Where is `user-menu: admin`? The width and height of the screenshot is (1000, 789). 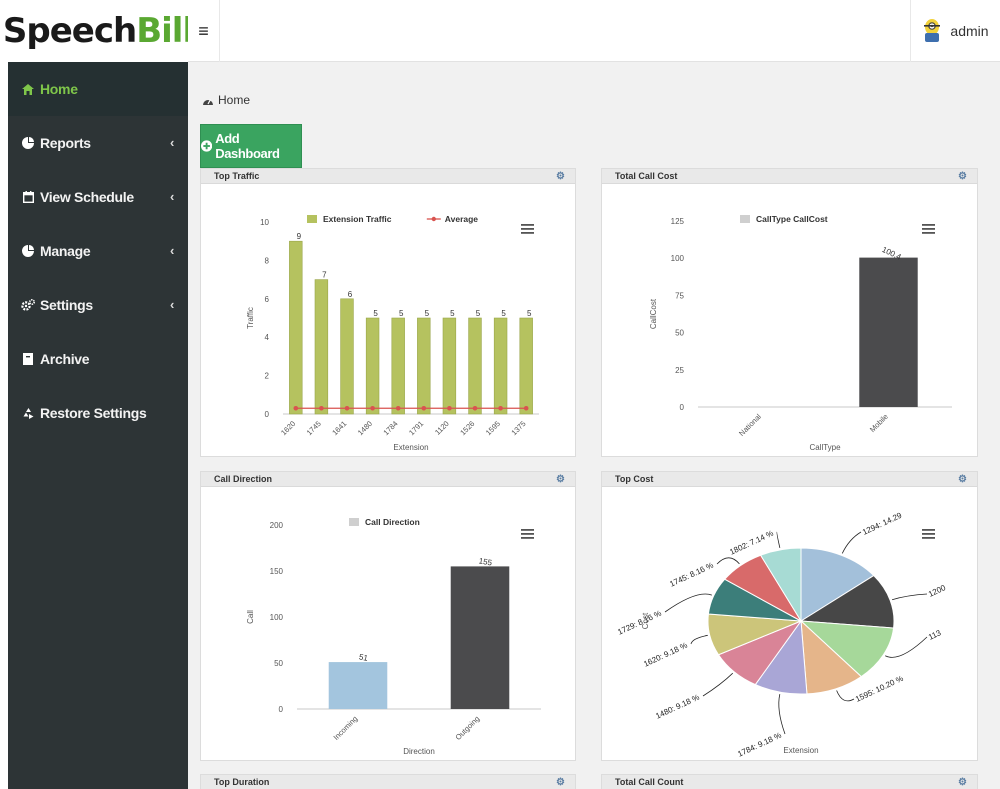
user-menu: admin is located at coordinates (955, 31).